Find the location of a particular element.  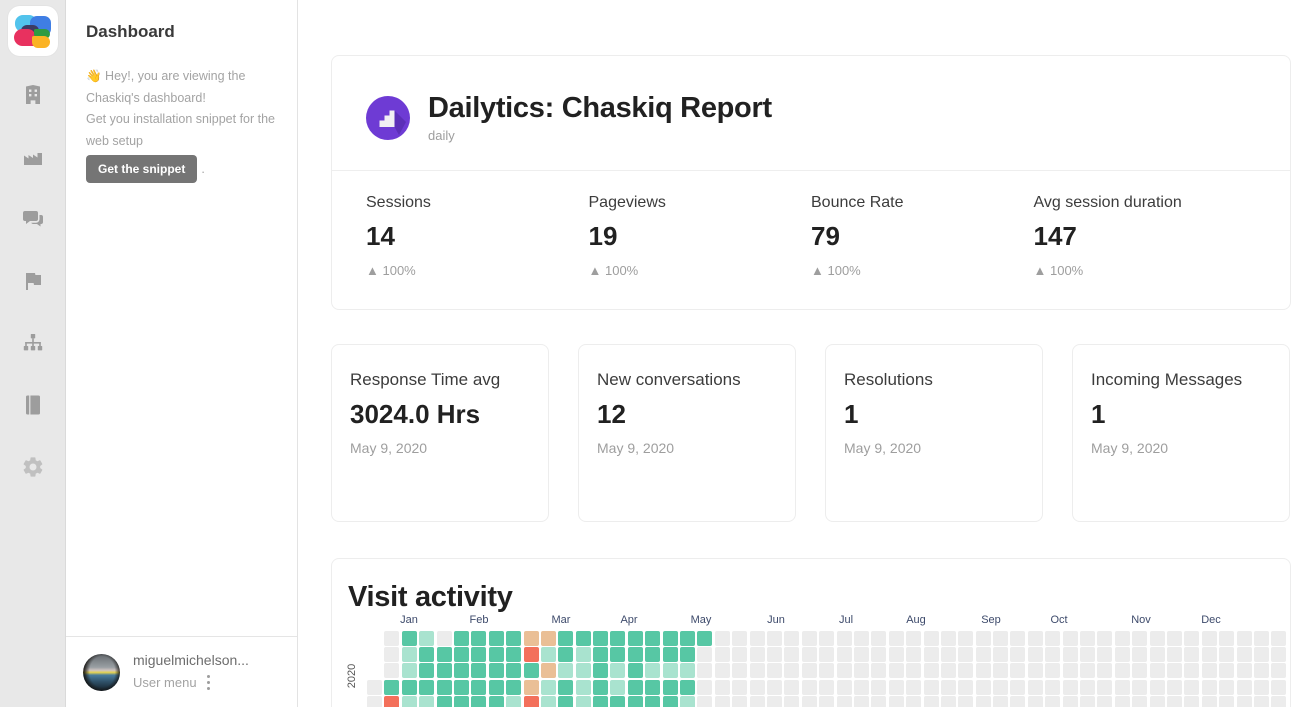

nav-campaigns is located at coordinates (32, 281).